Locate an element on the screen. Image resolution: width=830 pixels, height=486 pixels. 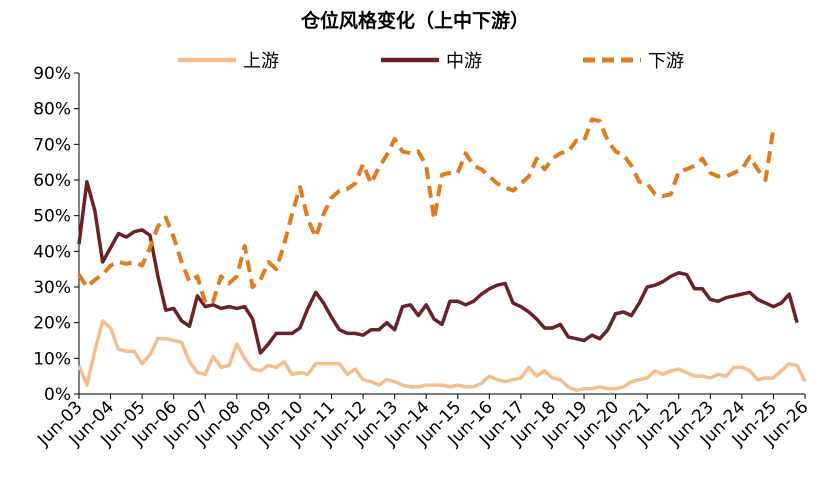
y-tick-label: 30% is located at coordinates (52, 288).